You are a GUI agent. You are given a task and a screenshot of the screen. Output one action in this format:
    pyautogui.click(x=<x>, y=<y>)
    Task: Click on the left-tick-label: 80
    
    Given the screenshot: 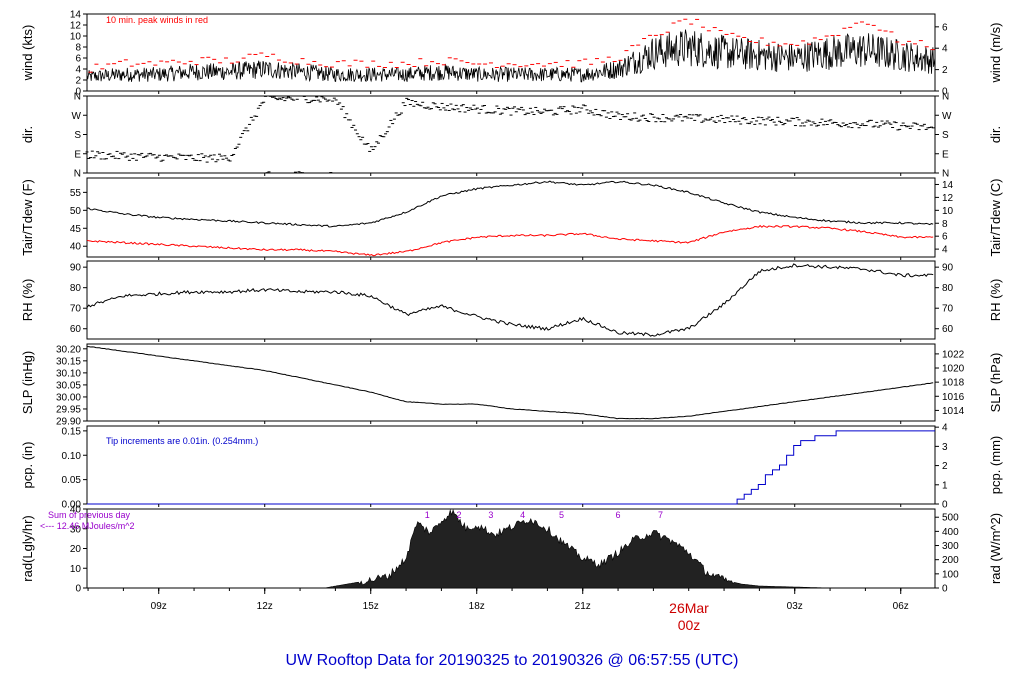 What is the action you would take?
    pyautogui.click(x=76, y=288)
    